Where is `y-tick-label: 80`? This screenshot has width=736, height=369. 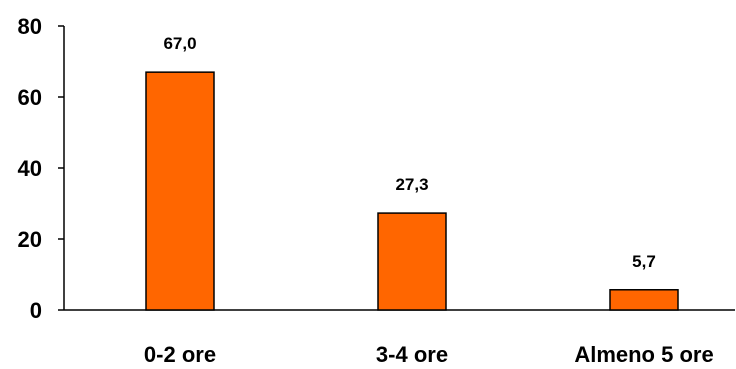
y-tick-label: 80 is located at coordinates (30, 26).